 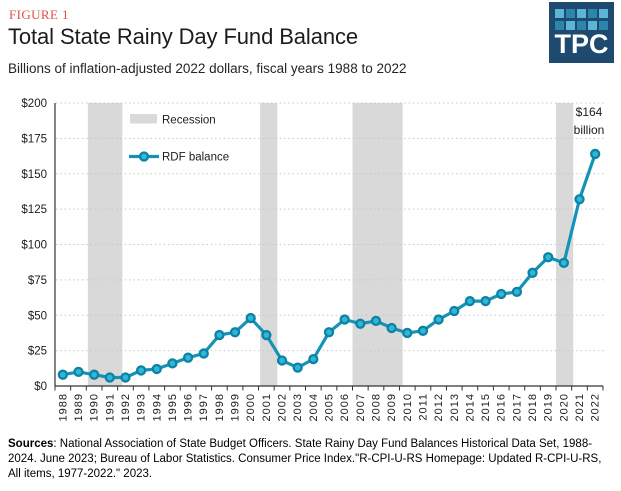 What do you see at coordinates (581, 44) in the screenshot?
I see `tpc-logo-text: TPC` at bounding box center [581, 44].